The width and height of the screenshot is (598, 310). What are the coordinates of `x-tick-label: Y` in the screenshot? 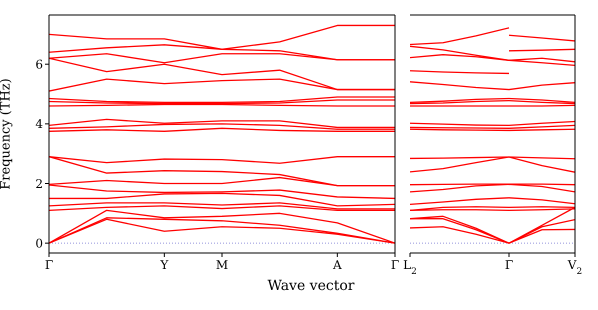 It's located at (164, 265).